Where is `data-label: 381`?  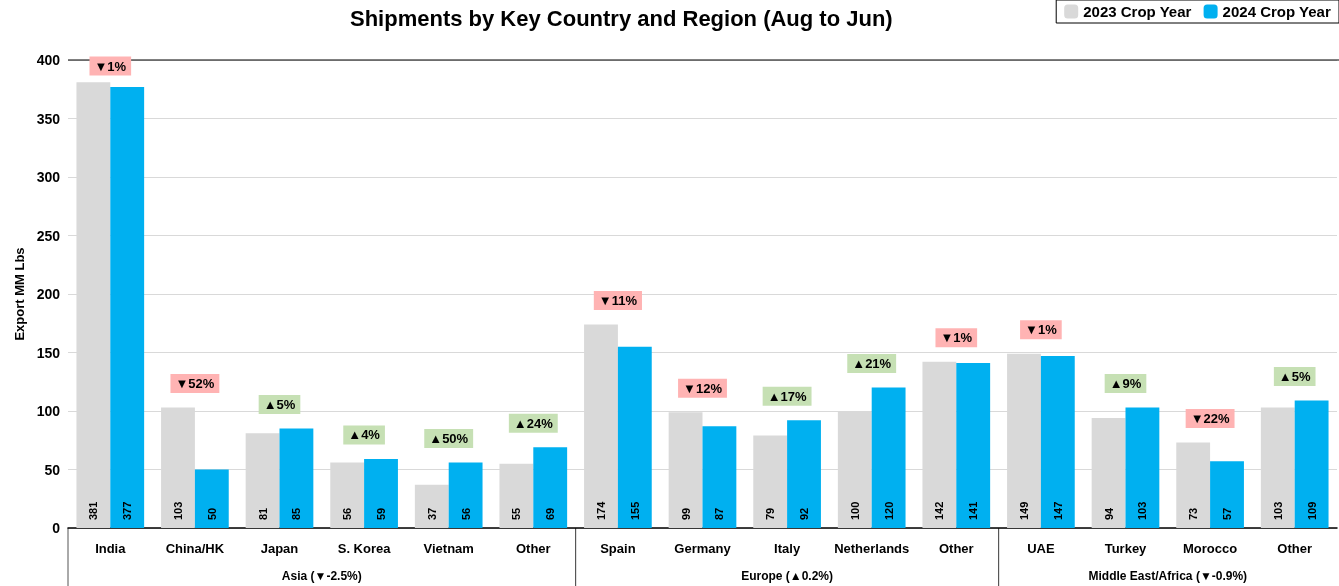 data-label: 381 is located at coordinates (93, 510).